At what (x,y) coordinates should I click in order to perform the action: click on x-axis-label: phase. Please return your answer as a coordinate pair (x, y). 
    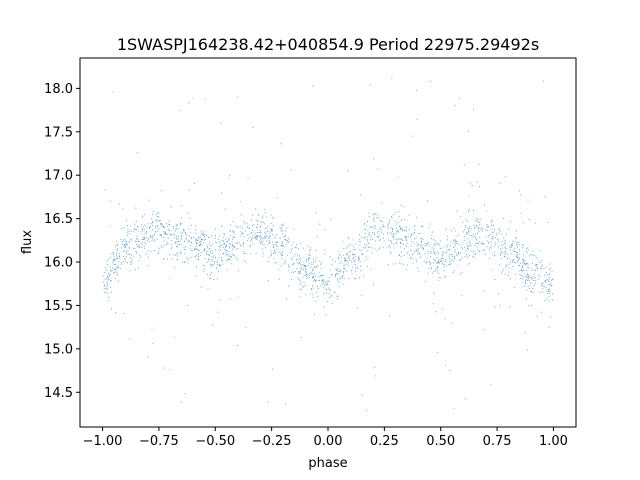
    Looking at the image, I should click on (327, 463).